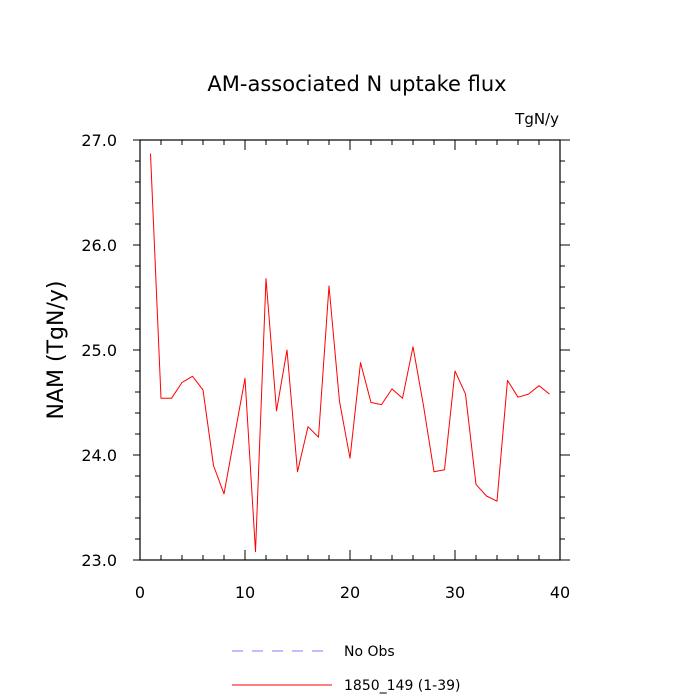  I want to click on x-tick-label: 20, so click(350, 592).